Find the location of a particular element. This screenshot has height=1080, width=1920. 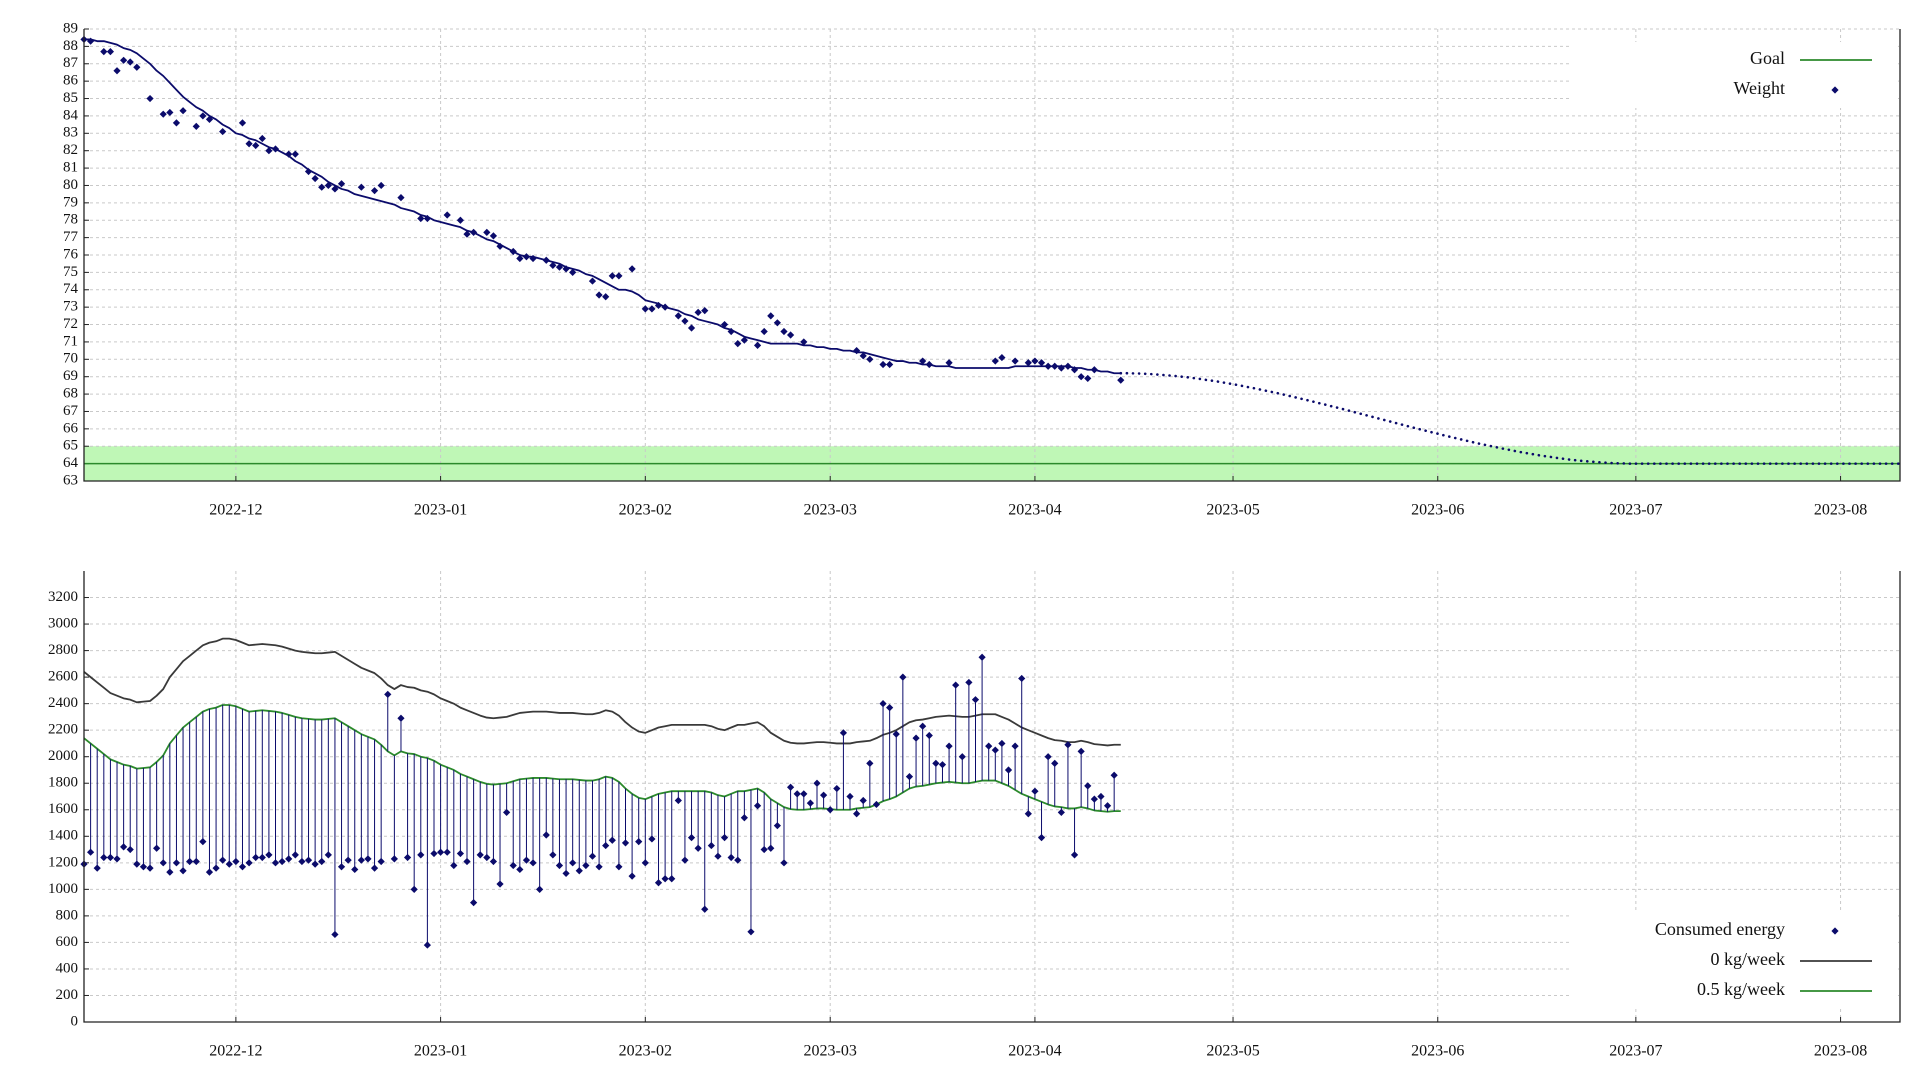

y-tick-label: 2000 is located at coordinates (63, 756).